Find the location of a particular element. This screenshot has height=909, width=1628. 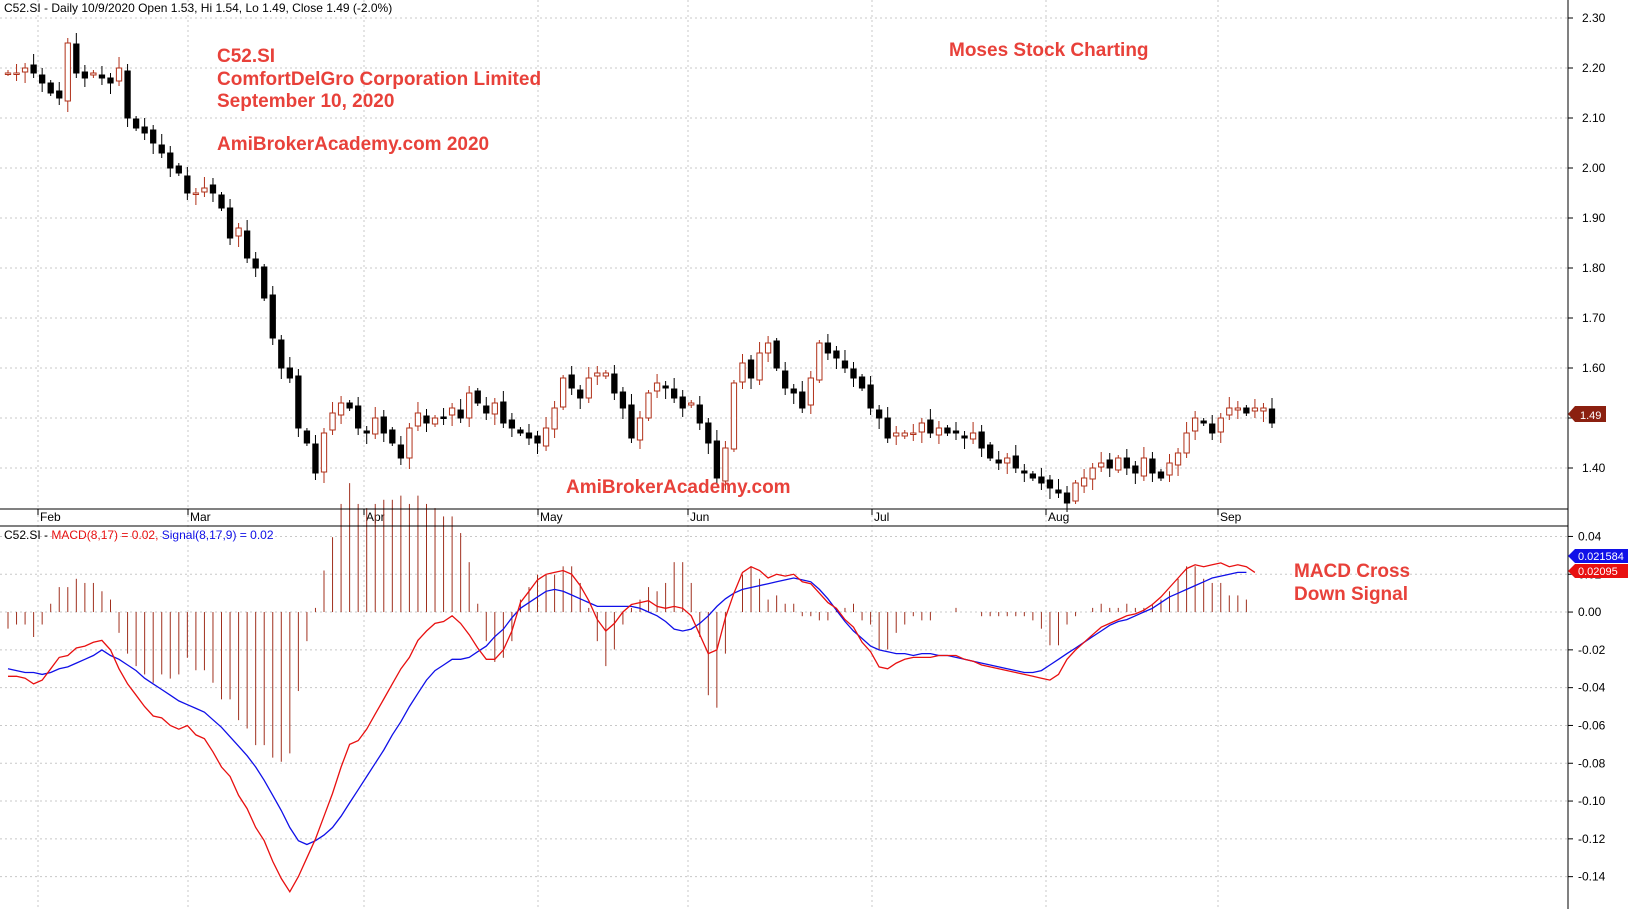

macd-tick-label: -0.06 is located at coordinates (1592, 725).